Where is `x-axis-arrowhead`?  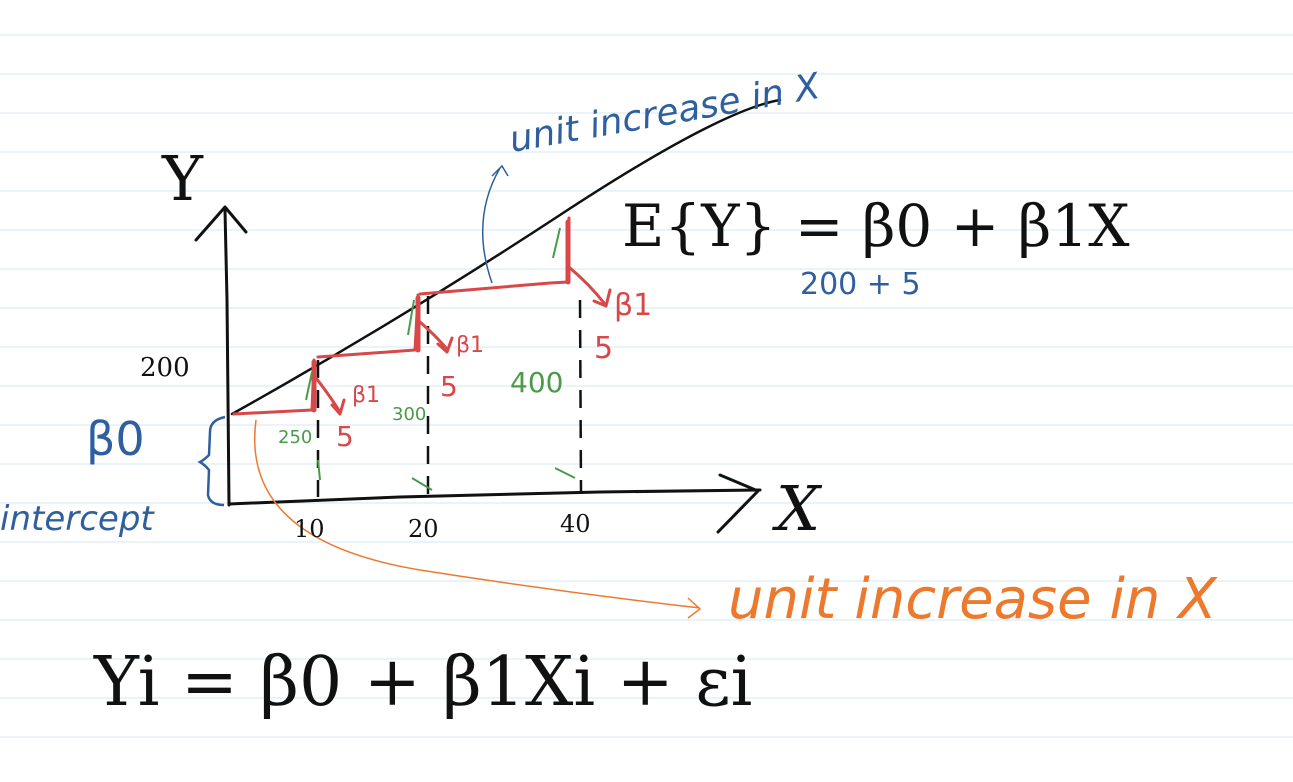
x-axis-arrowhead is located at coordinates (738, 503).